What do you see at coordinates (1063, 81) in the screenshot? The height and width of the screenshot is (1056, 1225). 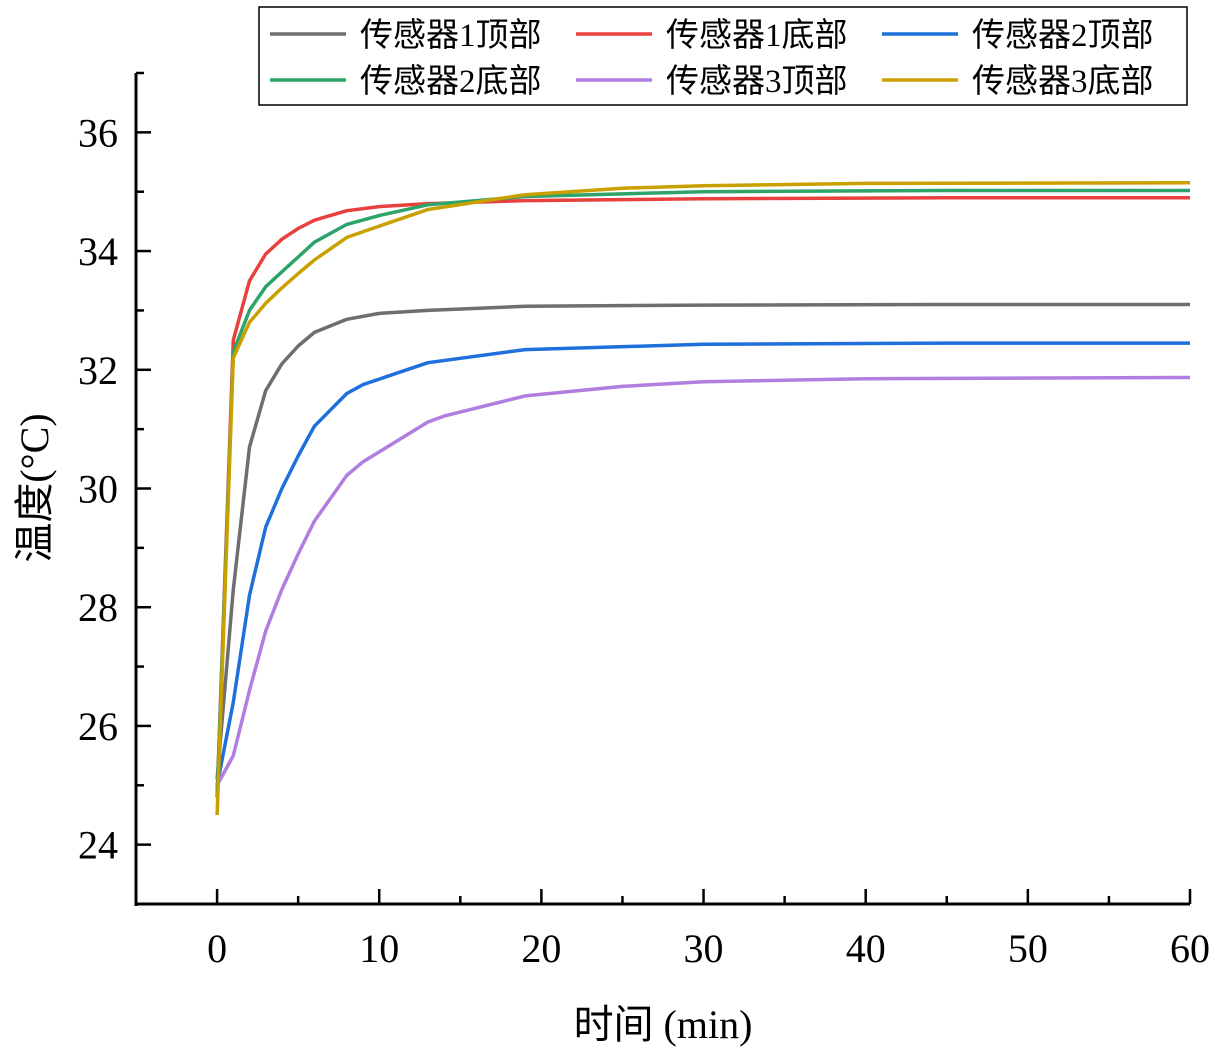 I see `legend-label: 传感器3底部` at bounding box center [1063, 81].